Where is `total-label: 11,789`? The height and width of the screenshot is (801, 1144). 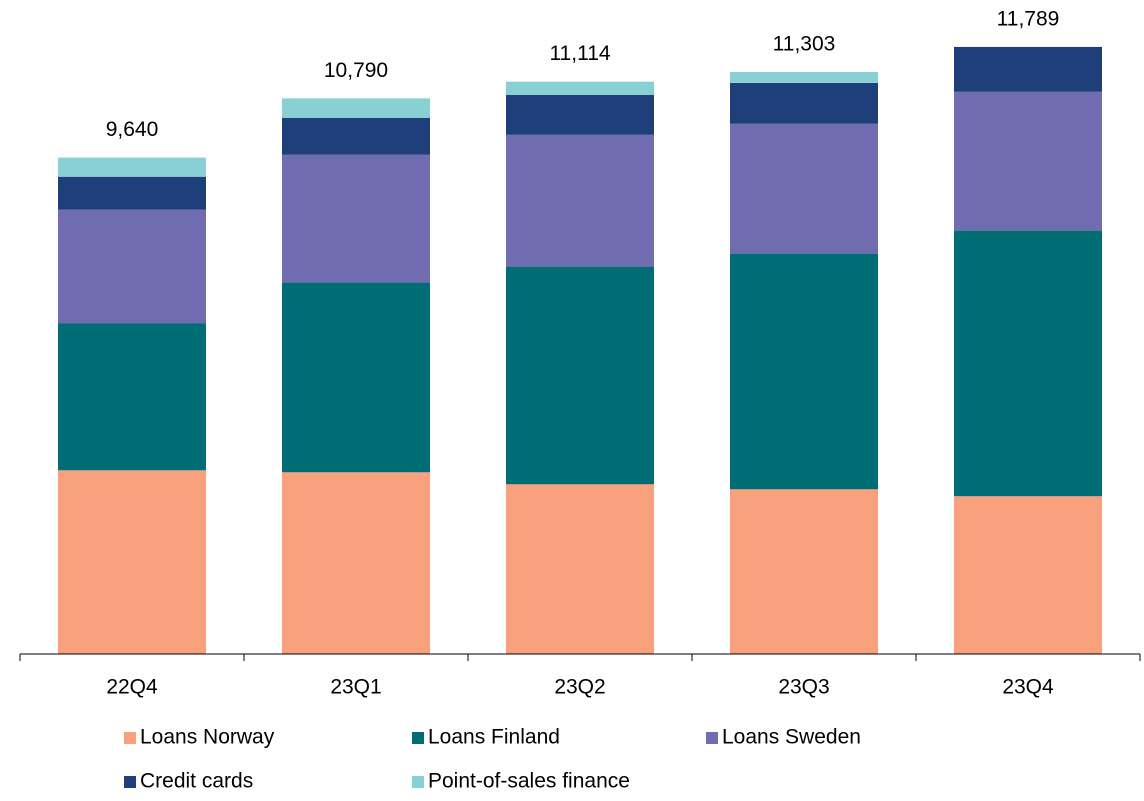
total-label: 11,789 is located at coordinates (1028, 18).